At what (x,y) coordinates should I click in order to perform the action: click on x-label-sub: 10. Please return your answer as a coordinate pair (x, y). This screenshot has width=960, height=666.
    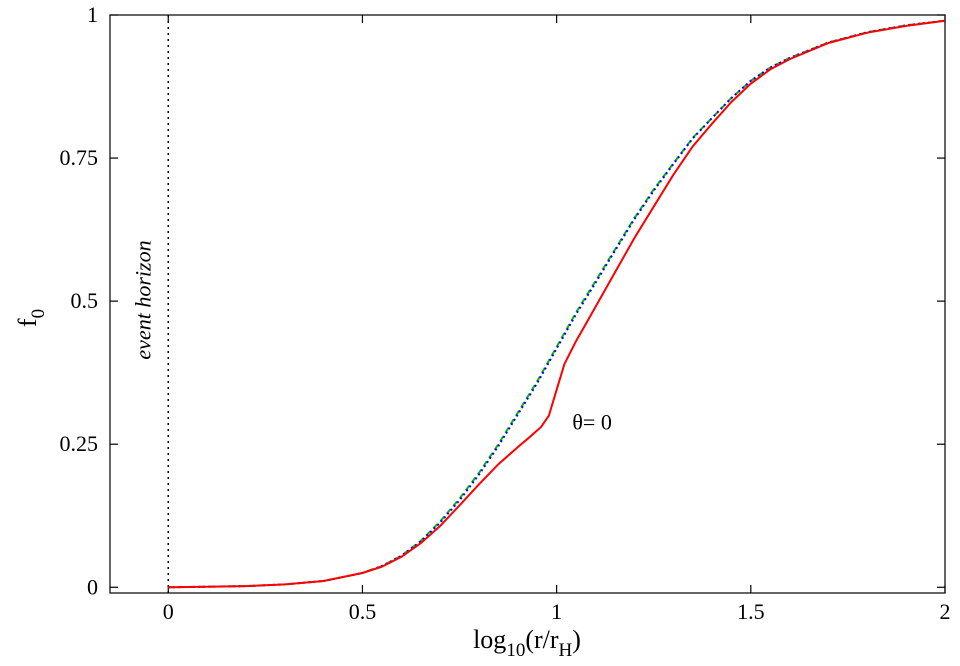
    Looking at the image, I should click on (515, 650).